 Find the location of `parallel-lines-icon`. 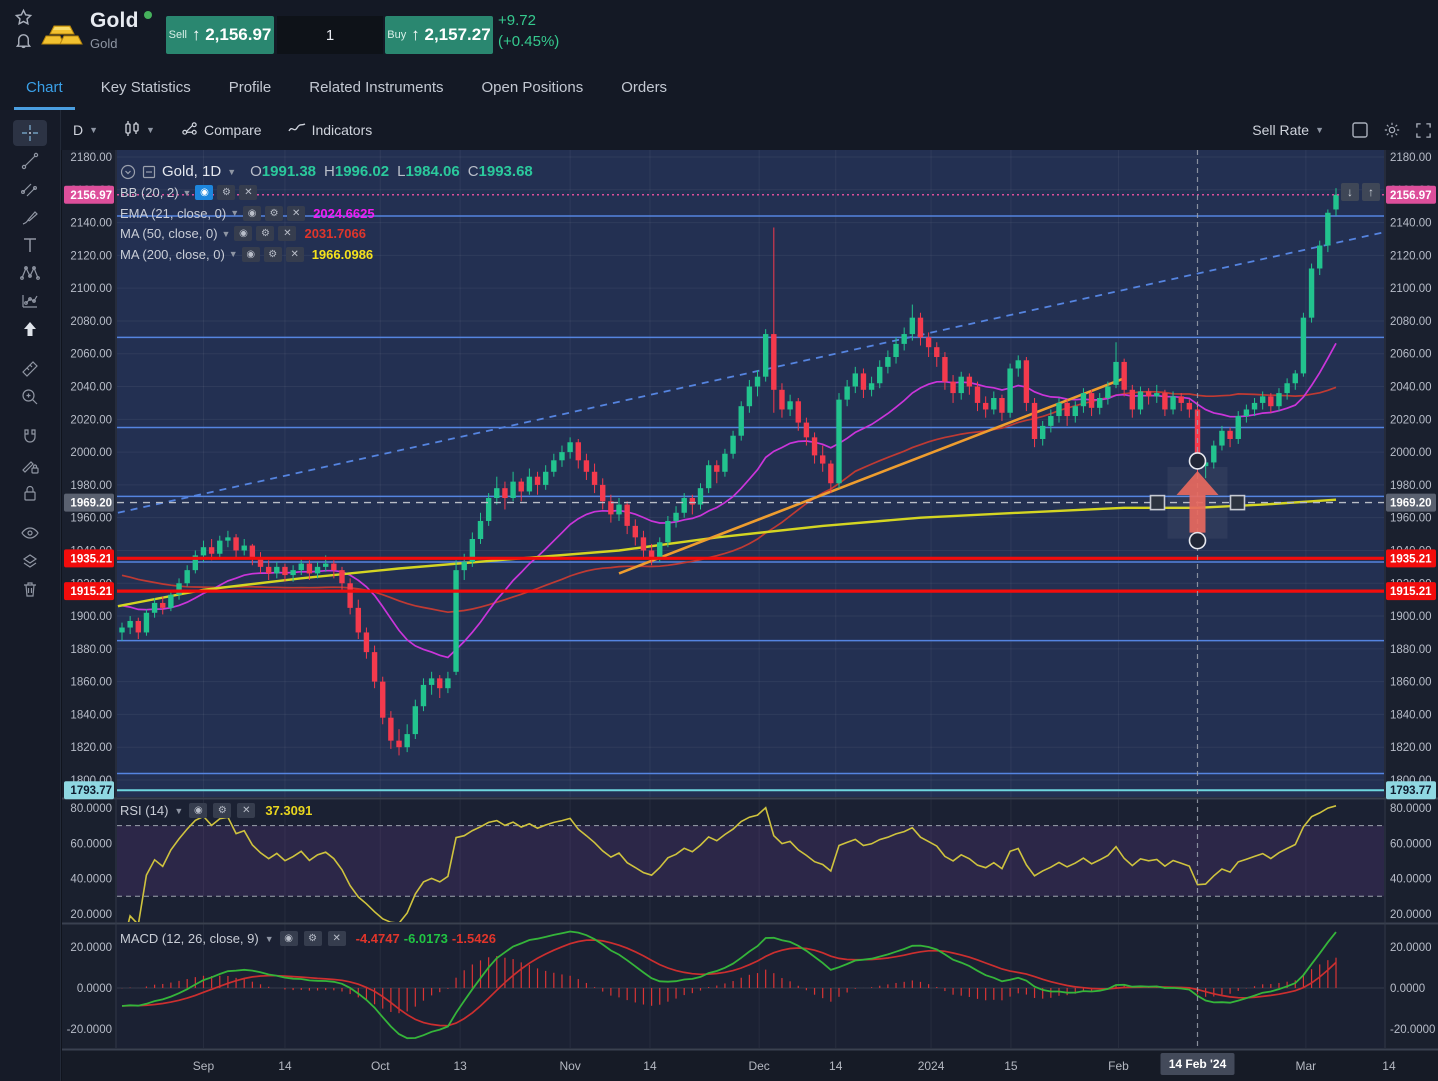

parallel-lines-icon is located at coordinates (30, 189).